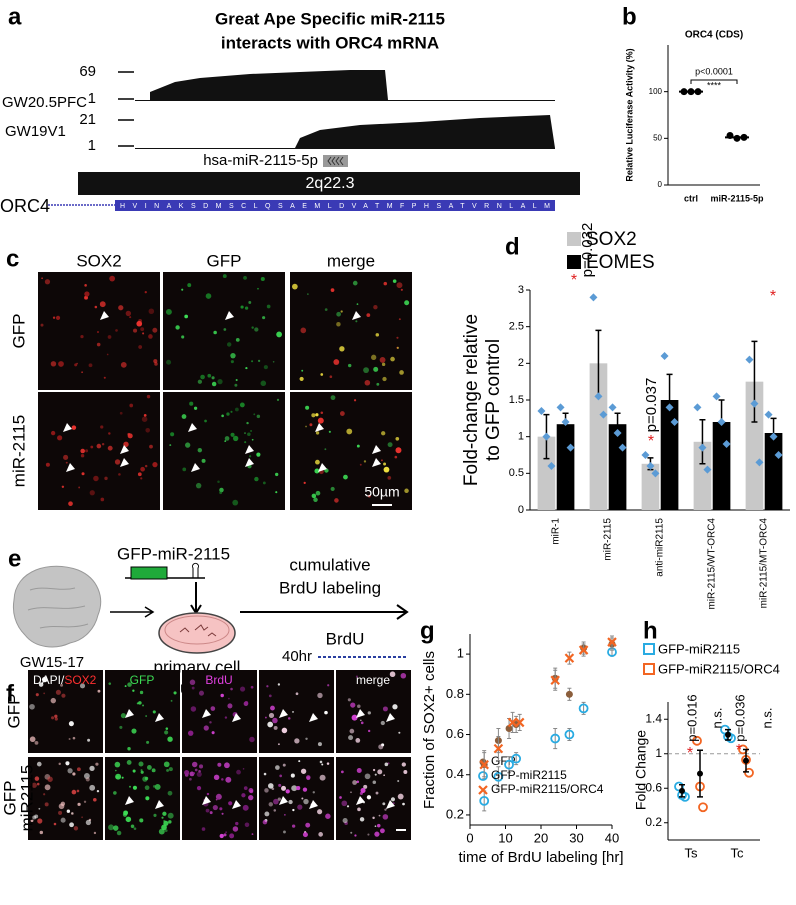 The image size is (796, 905). Describe the element at coordinates (691, 198) in the screenshot. I see `x-tick-label: ctrl` at that location.